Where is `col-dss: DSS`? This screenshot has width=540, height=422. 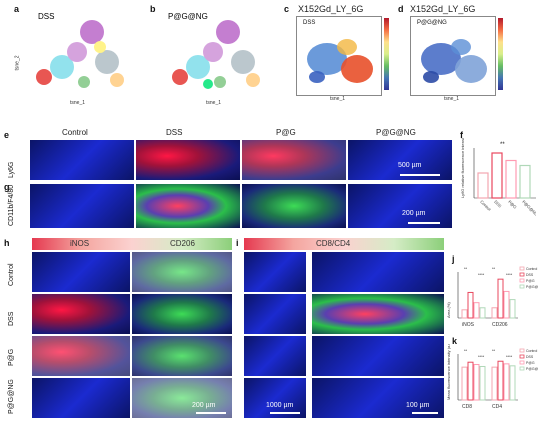
col-dss: DSS is located at coordinates (174, 132).